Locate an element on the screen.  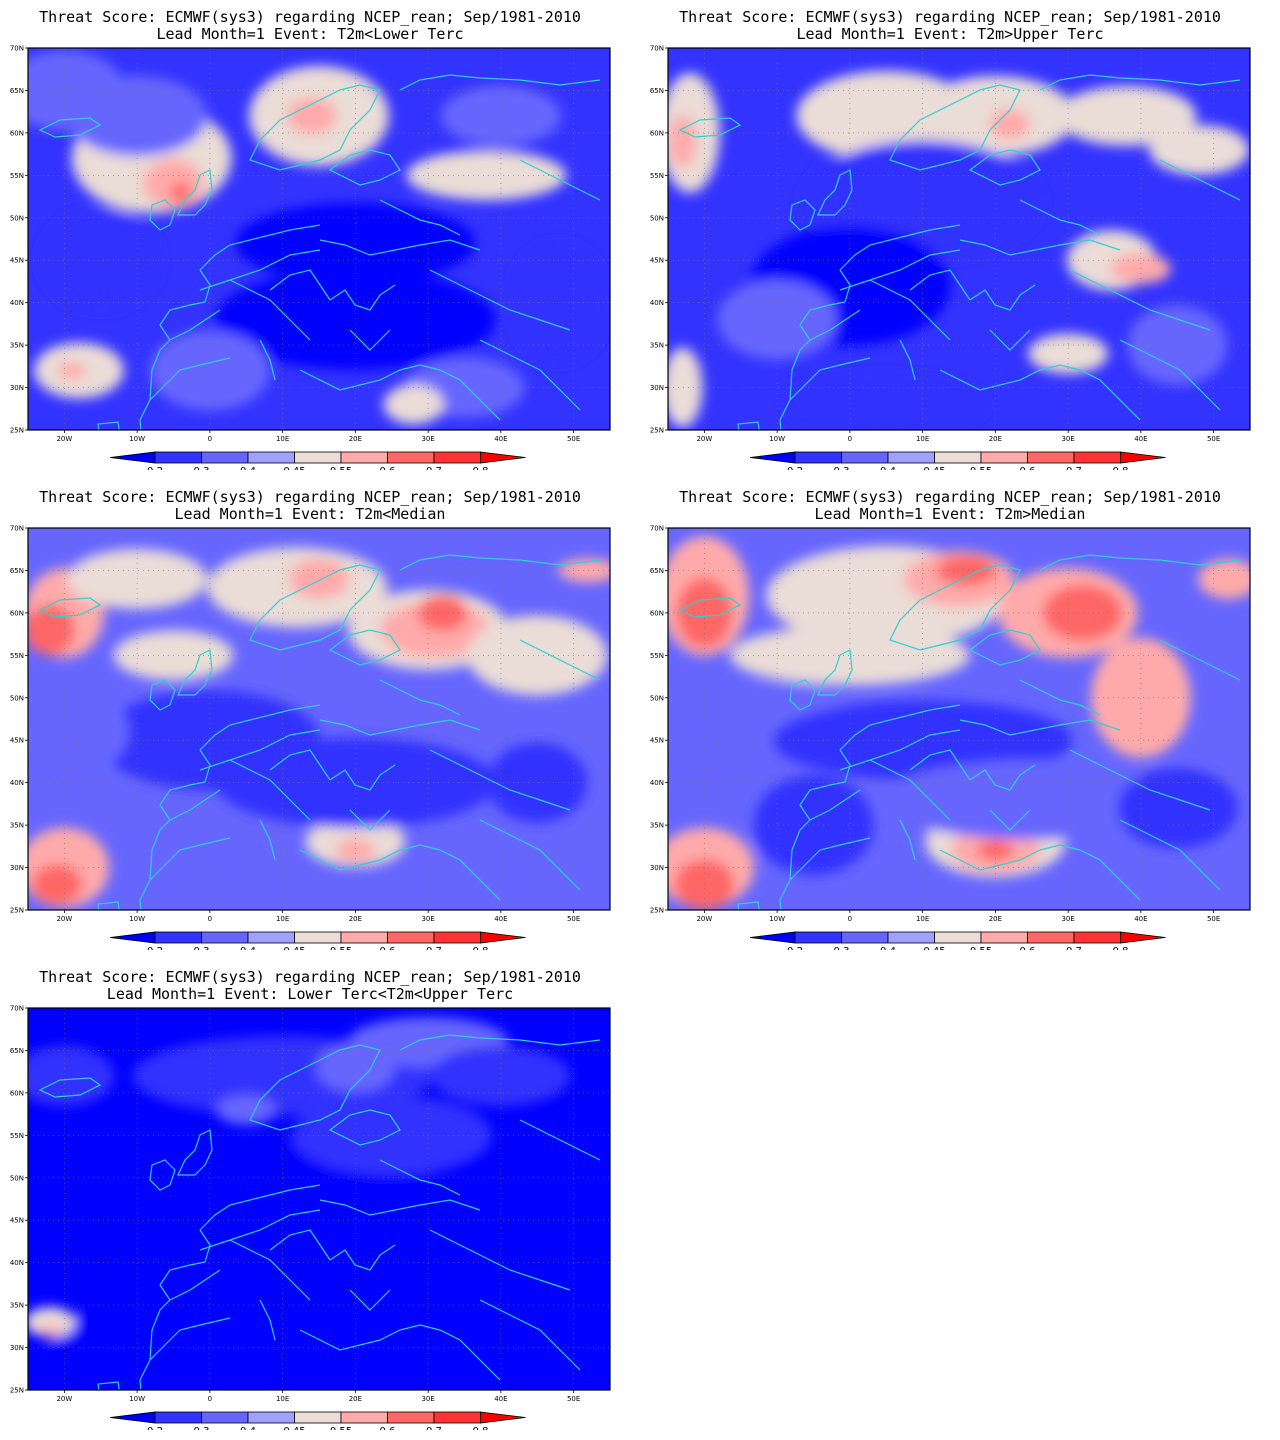
colorbar-arrow-right is located at coordinates (1143, 457).